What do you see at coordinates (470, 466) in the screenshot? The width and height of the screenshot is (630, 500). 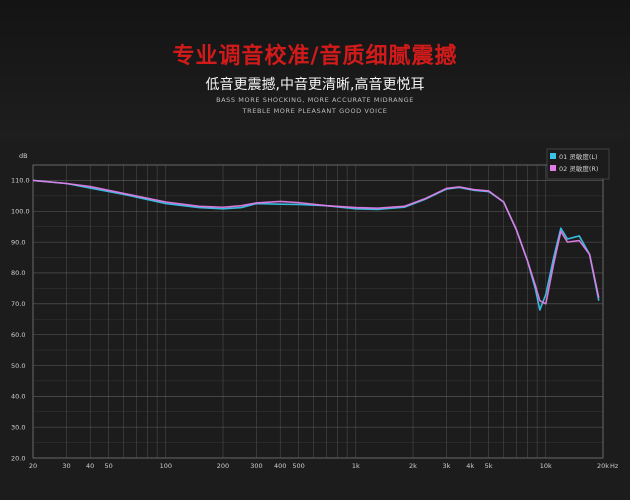 I see `x-tick-label: 4k` at bounding box center [470, 466].